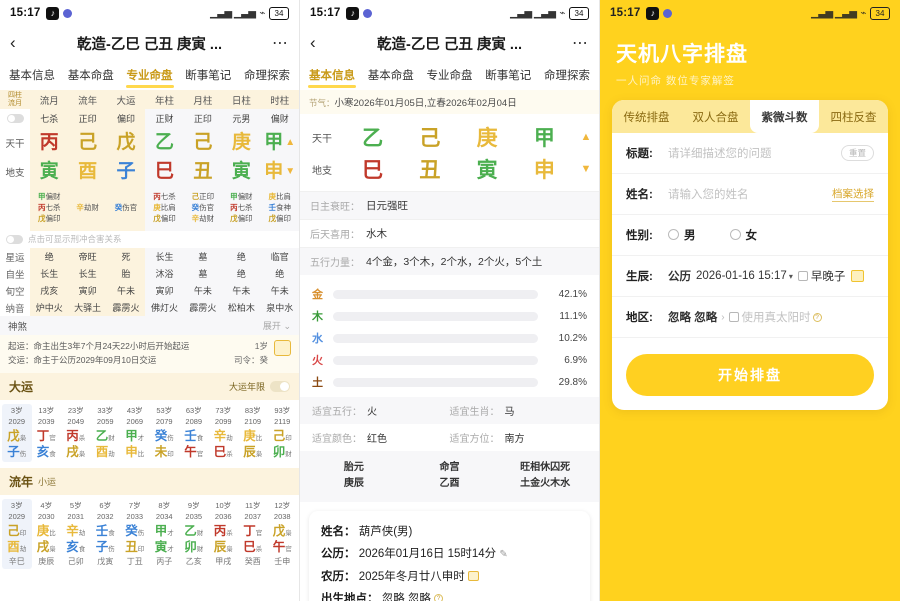 The width and height of the screenshot is (900, 601). What do you see at coordinates (46, 533) in the screenshot?
I see `luck-column: 4岁 2030 庚比 戌枭 庚辰` at bounding box center [46, 533].